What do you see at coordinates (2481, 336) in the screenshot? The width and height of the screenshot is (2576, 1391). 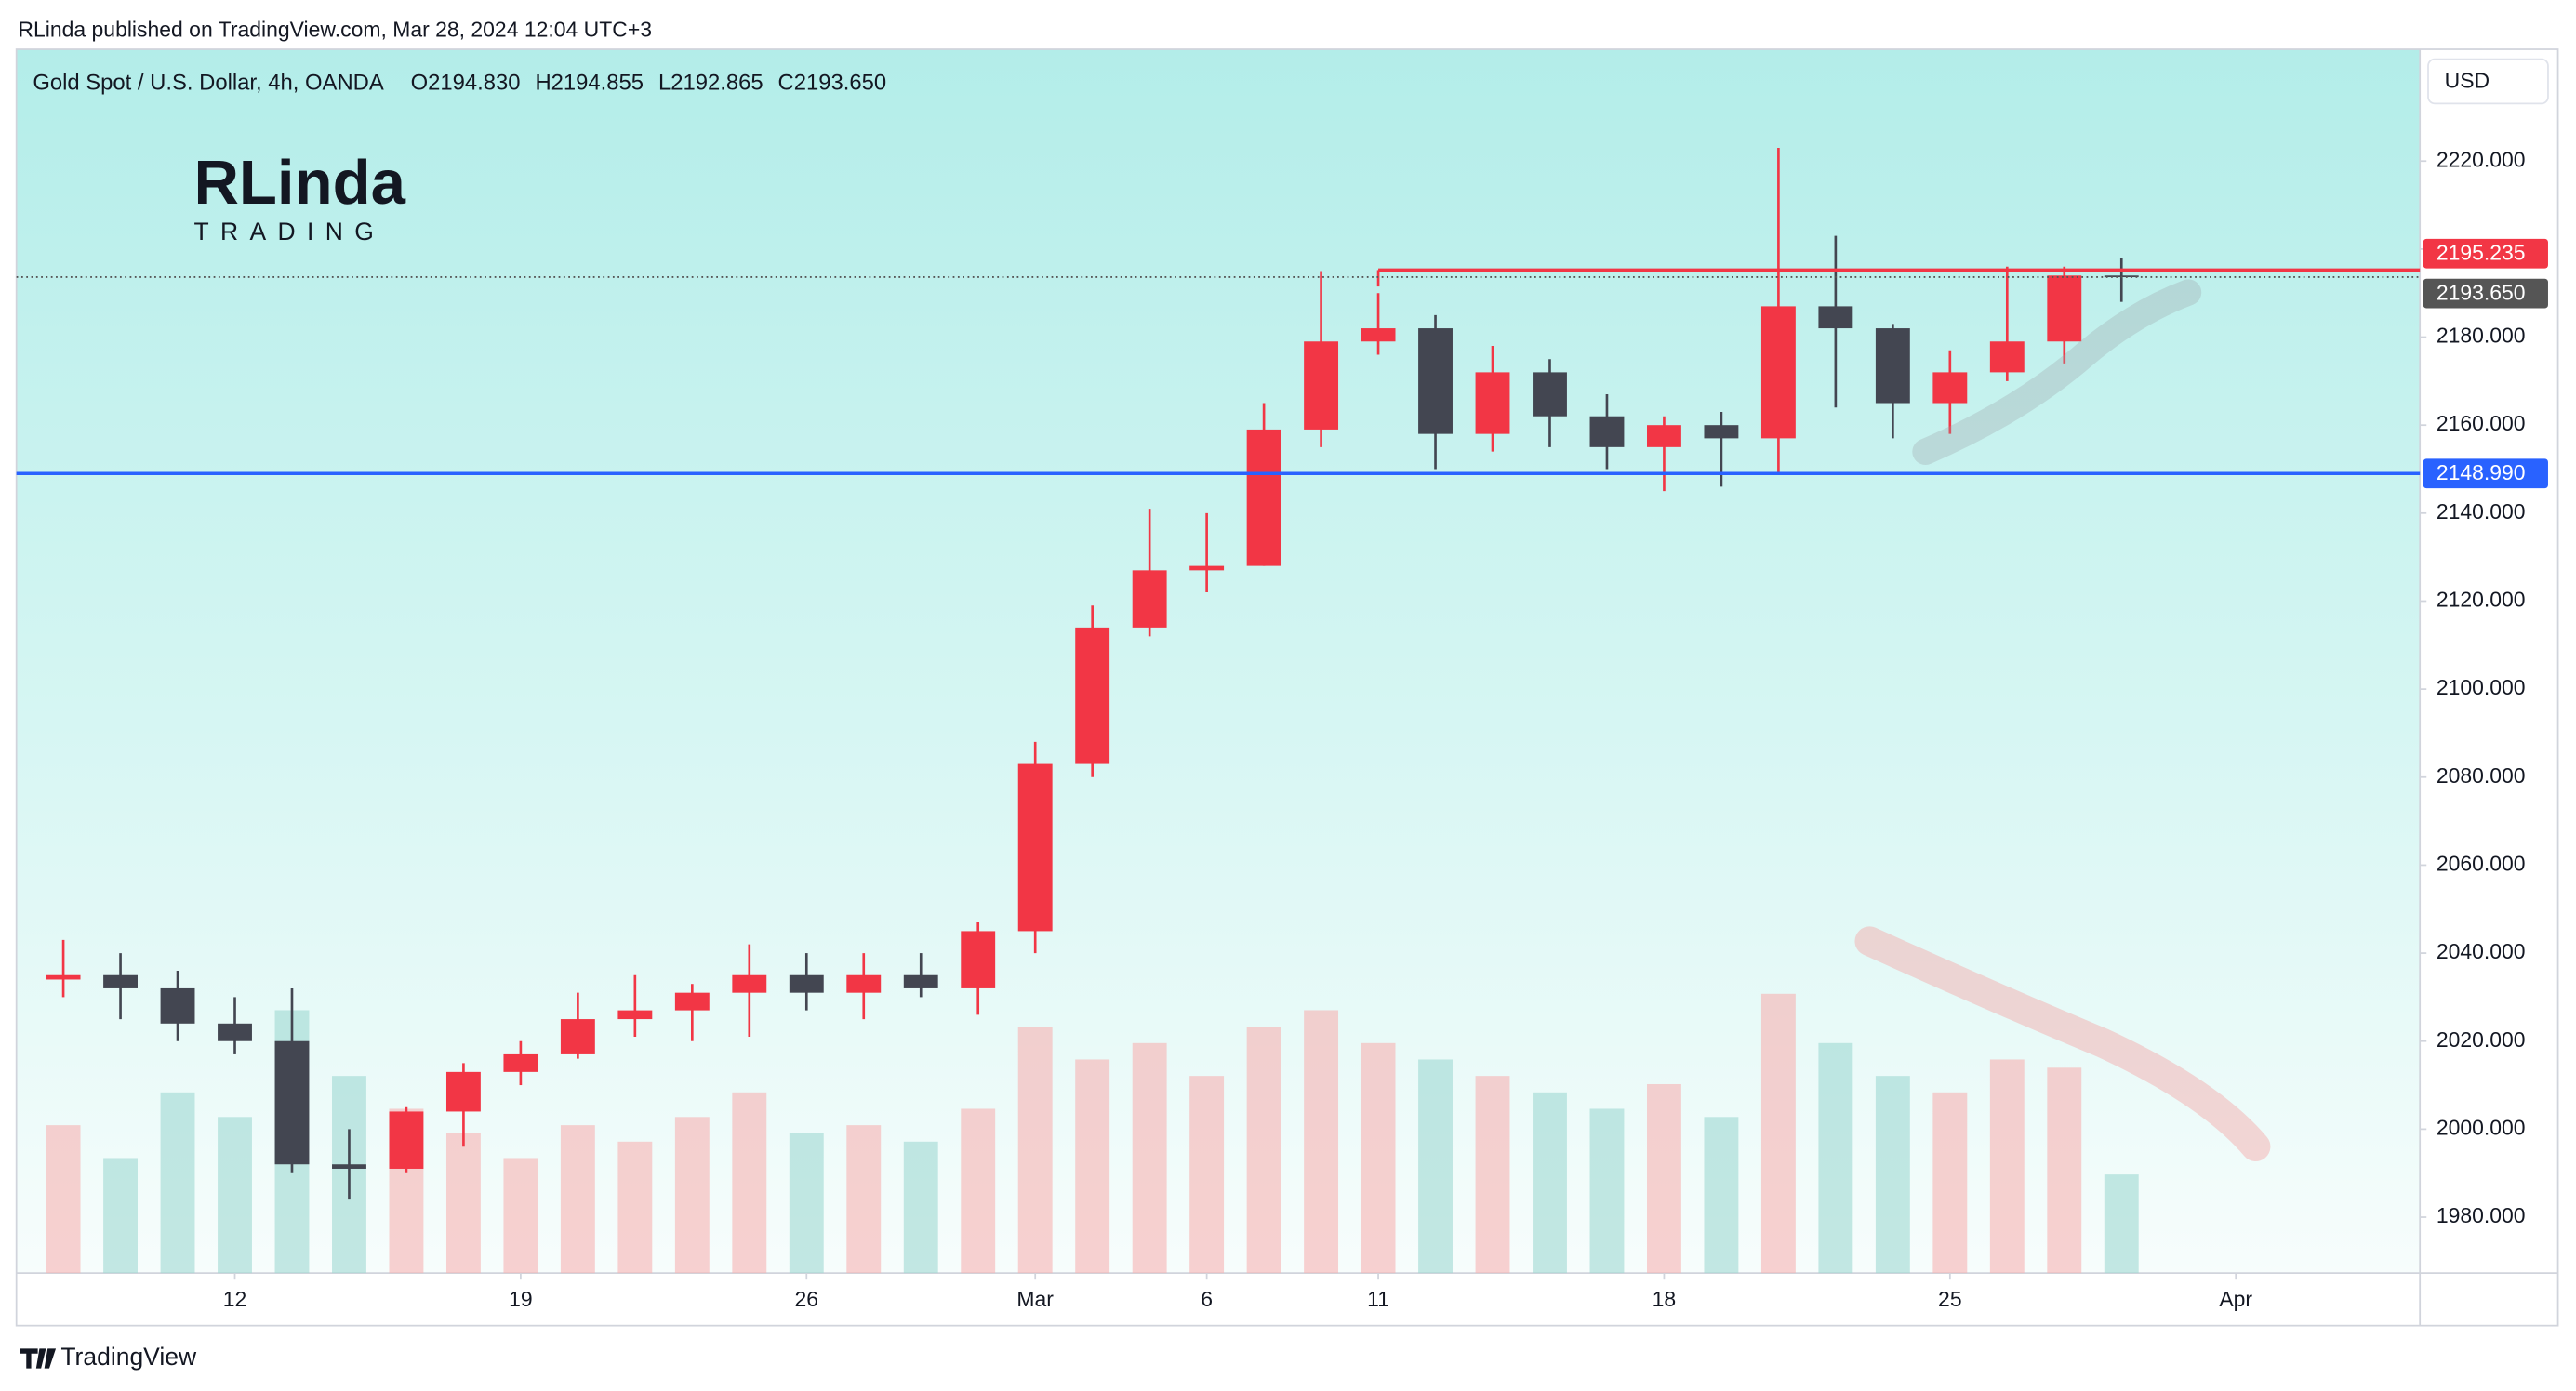 I see `y-tick-label: 2180.000` at bounding box center [2481, 336].